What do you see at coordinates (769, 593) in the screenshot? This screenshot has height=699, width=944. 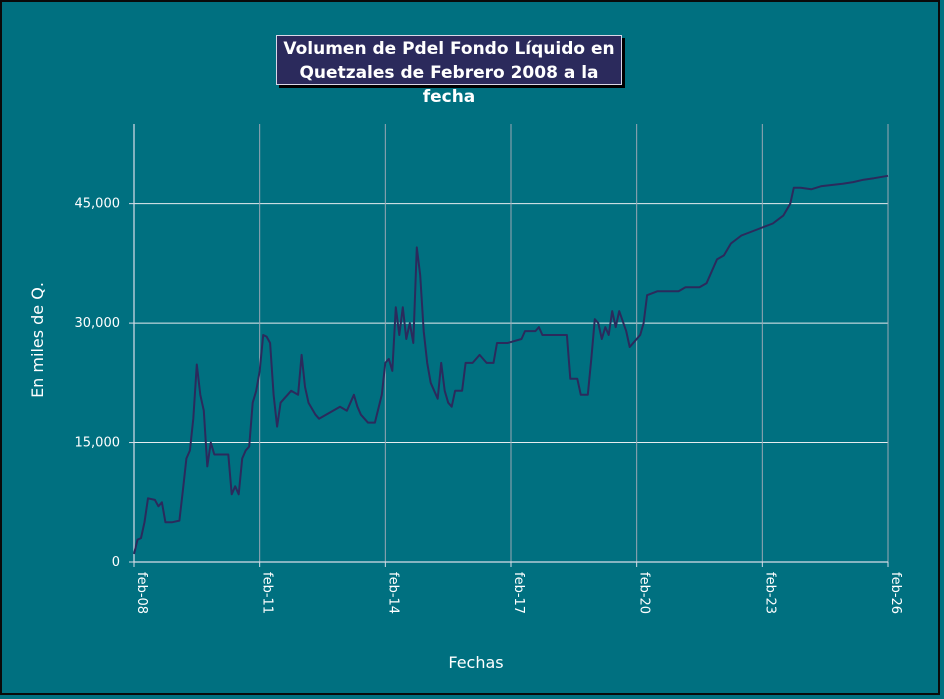 I see `x-tick-label: feb-23` at bounding box center [769, 593].